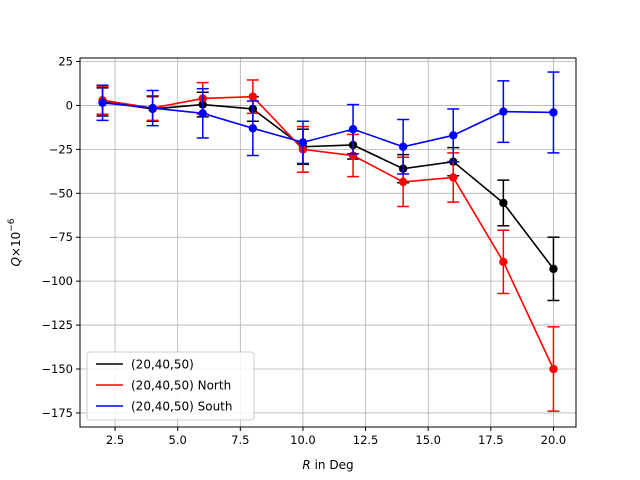 Image resolution: width=640 pixels, height=480 pixels. I want to click on y-tick-label: −175, so click(57, 413).